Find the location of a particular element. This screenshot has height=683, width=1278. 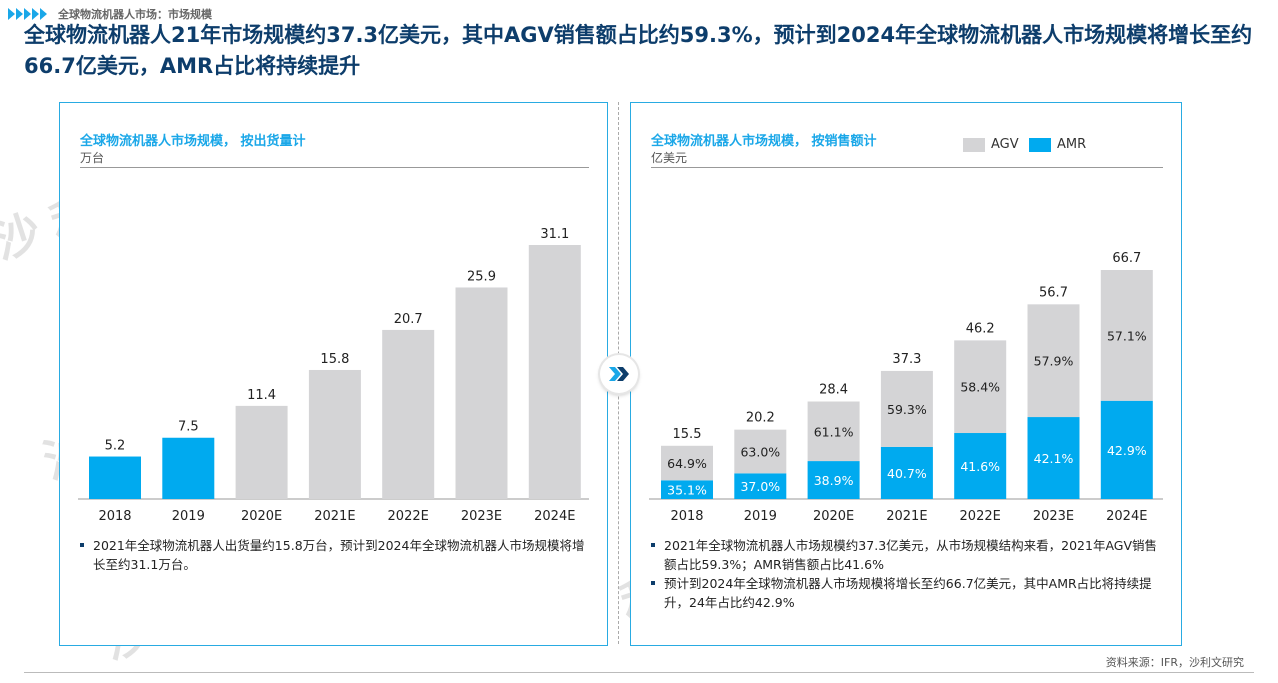

data-label-amr: 40.7% is located at coordinates (907, 473).